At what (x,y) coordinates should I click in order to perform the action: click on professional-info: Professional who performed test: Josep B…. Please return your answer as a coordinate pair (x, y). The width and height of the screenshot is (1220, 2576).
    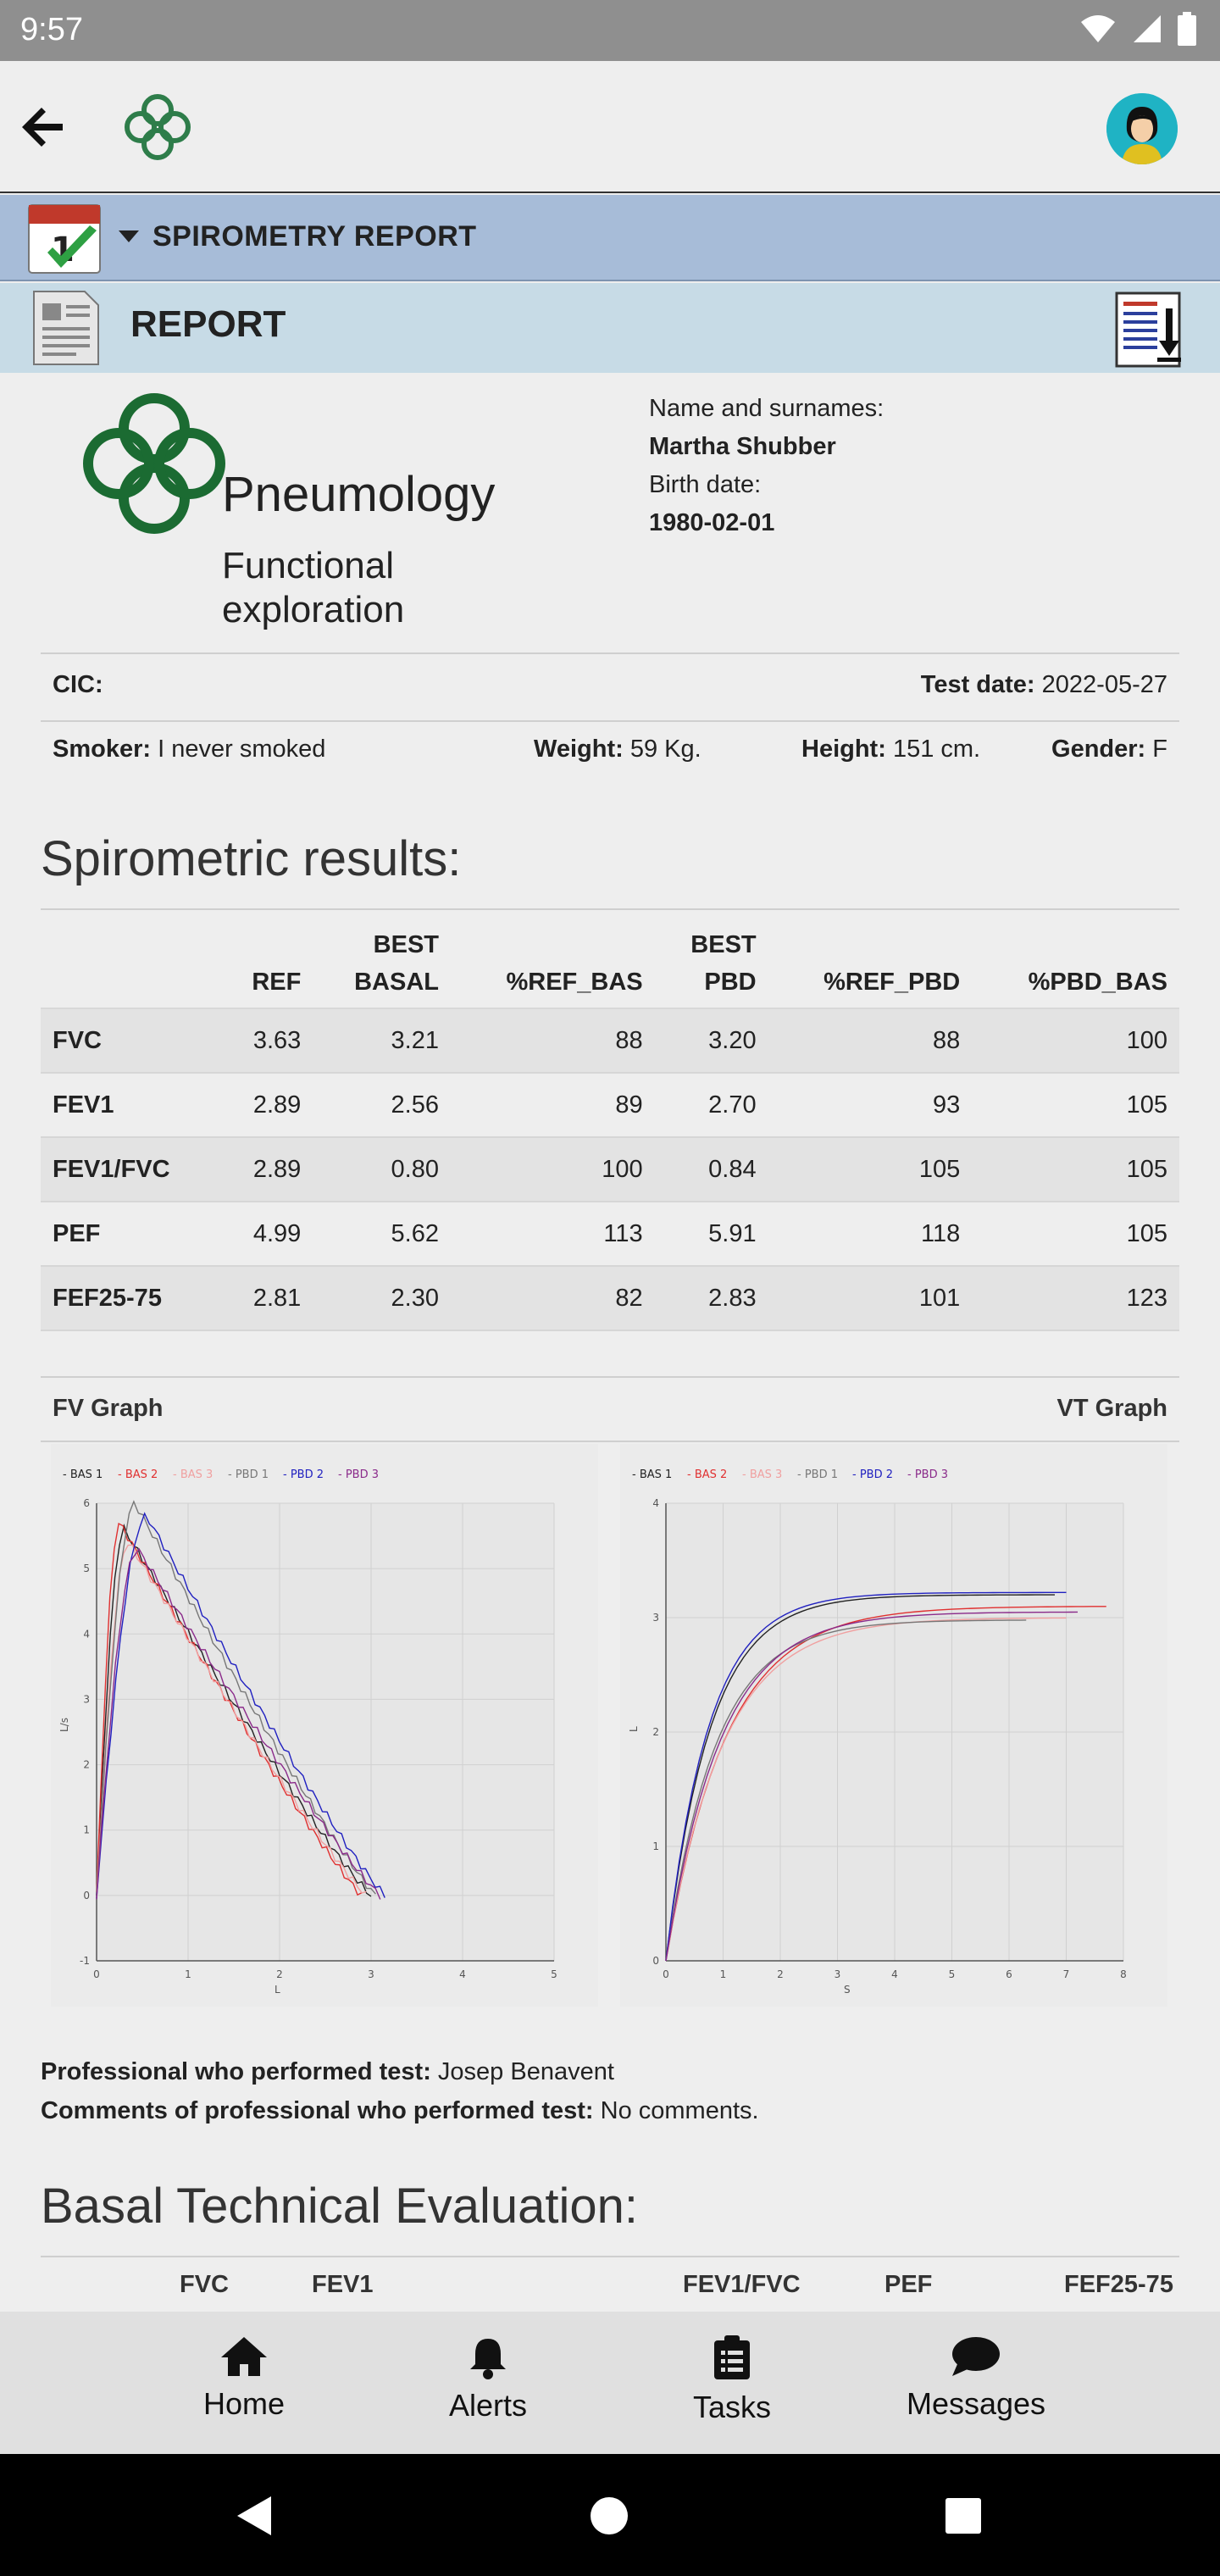
    Looking at the image, I should click on (400, 2091).